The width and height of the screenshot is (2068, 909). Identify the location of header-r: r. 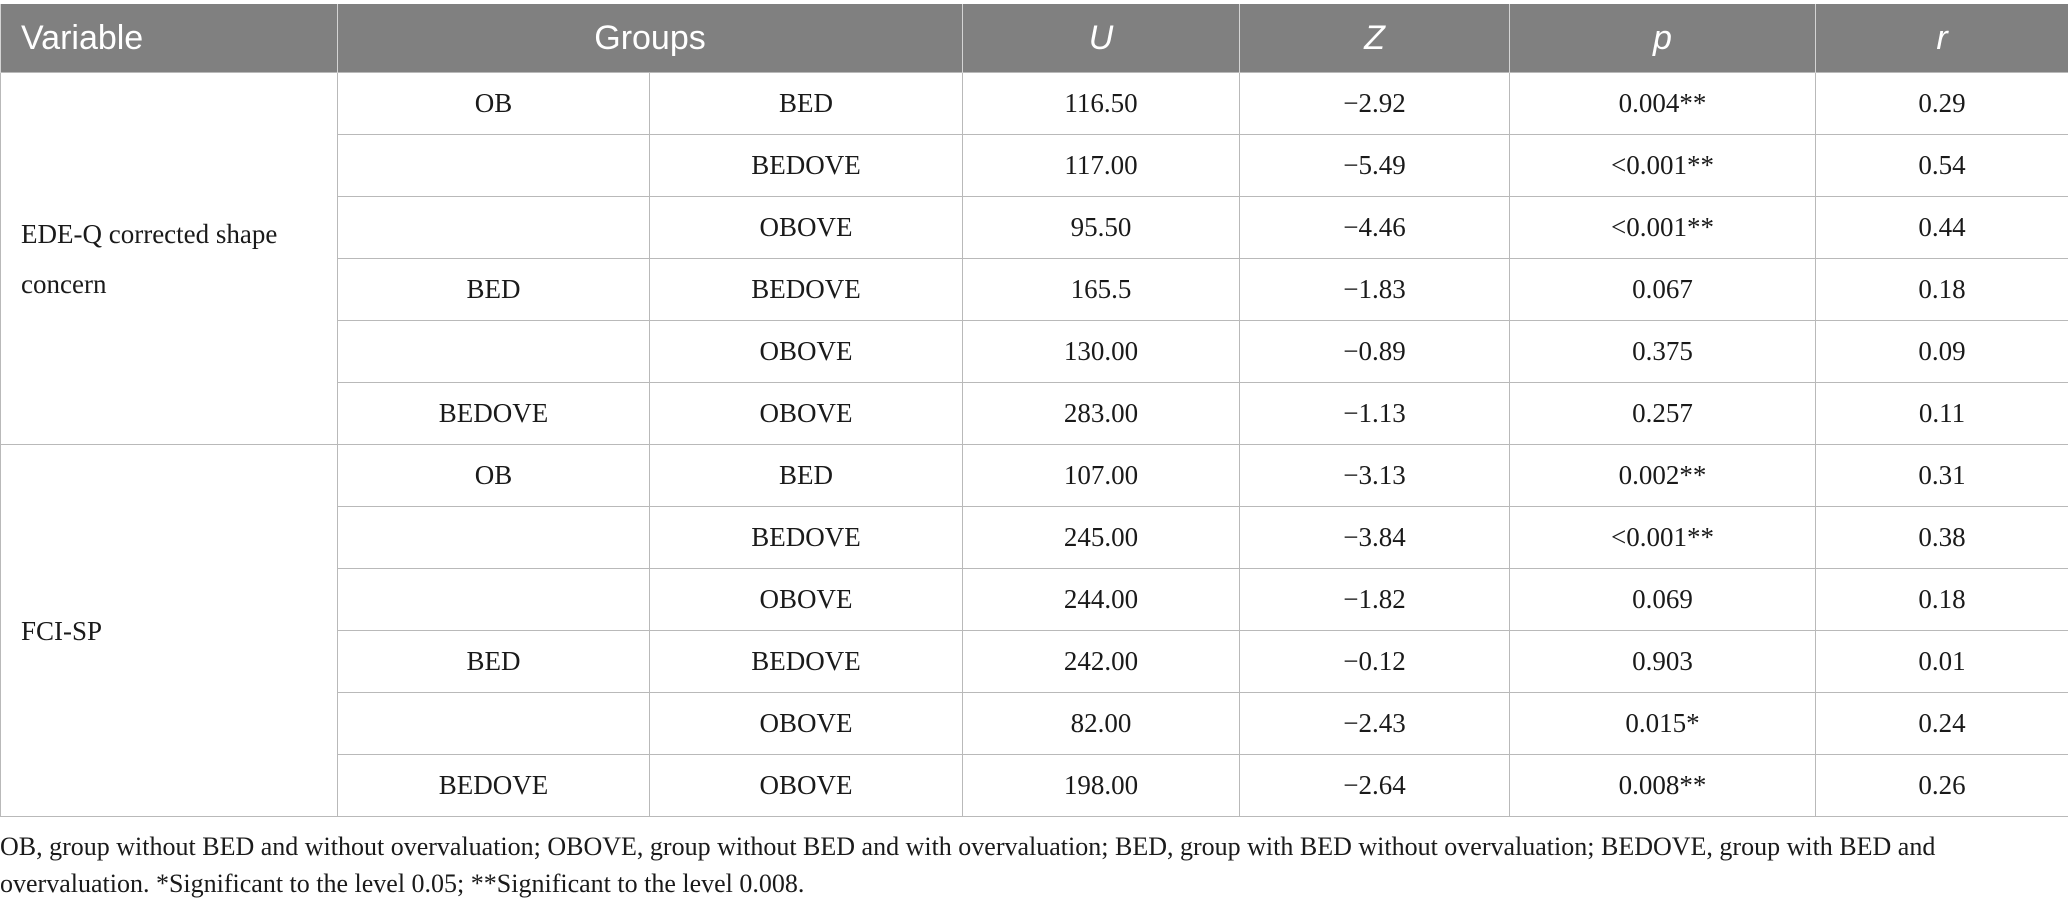
(1941, 38).